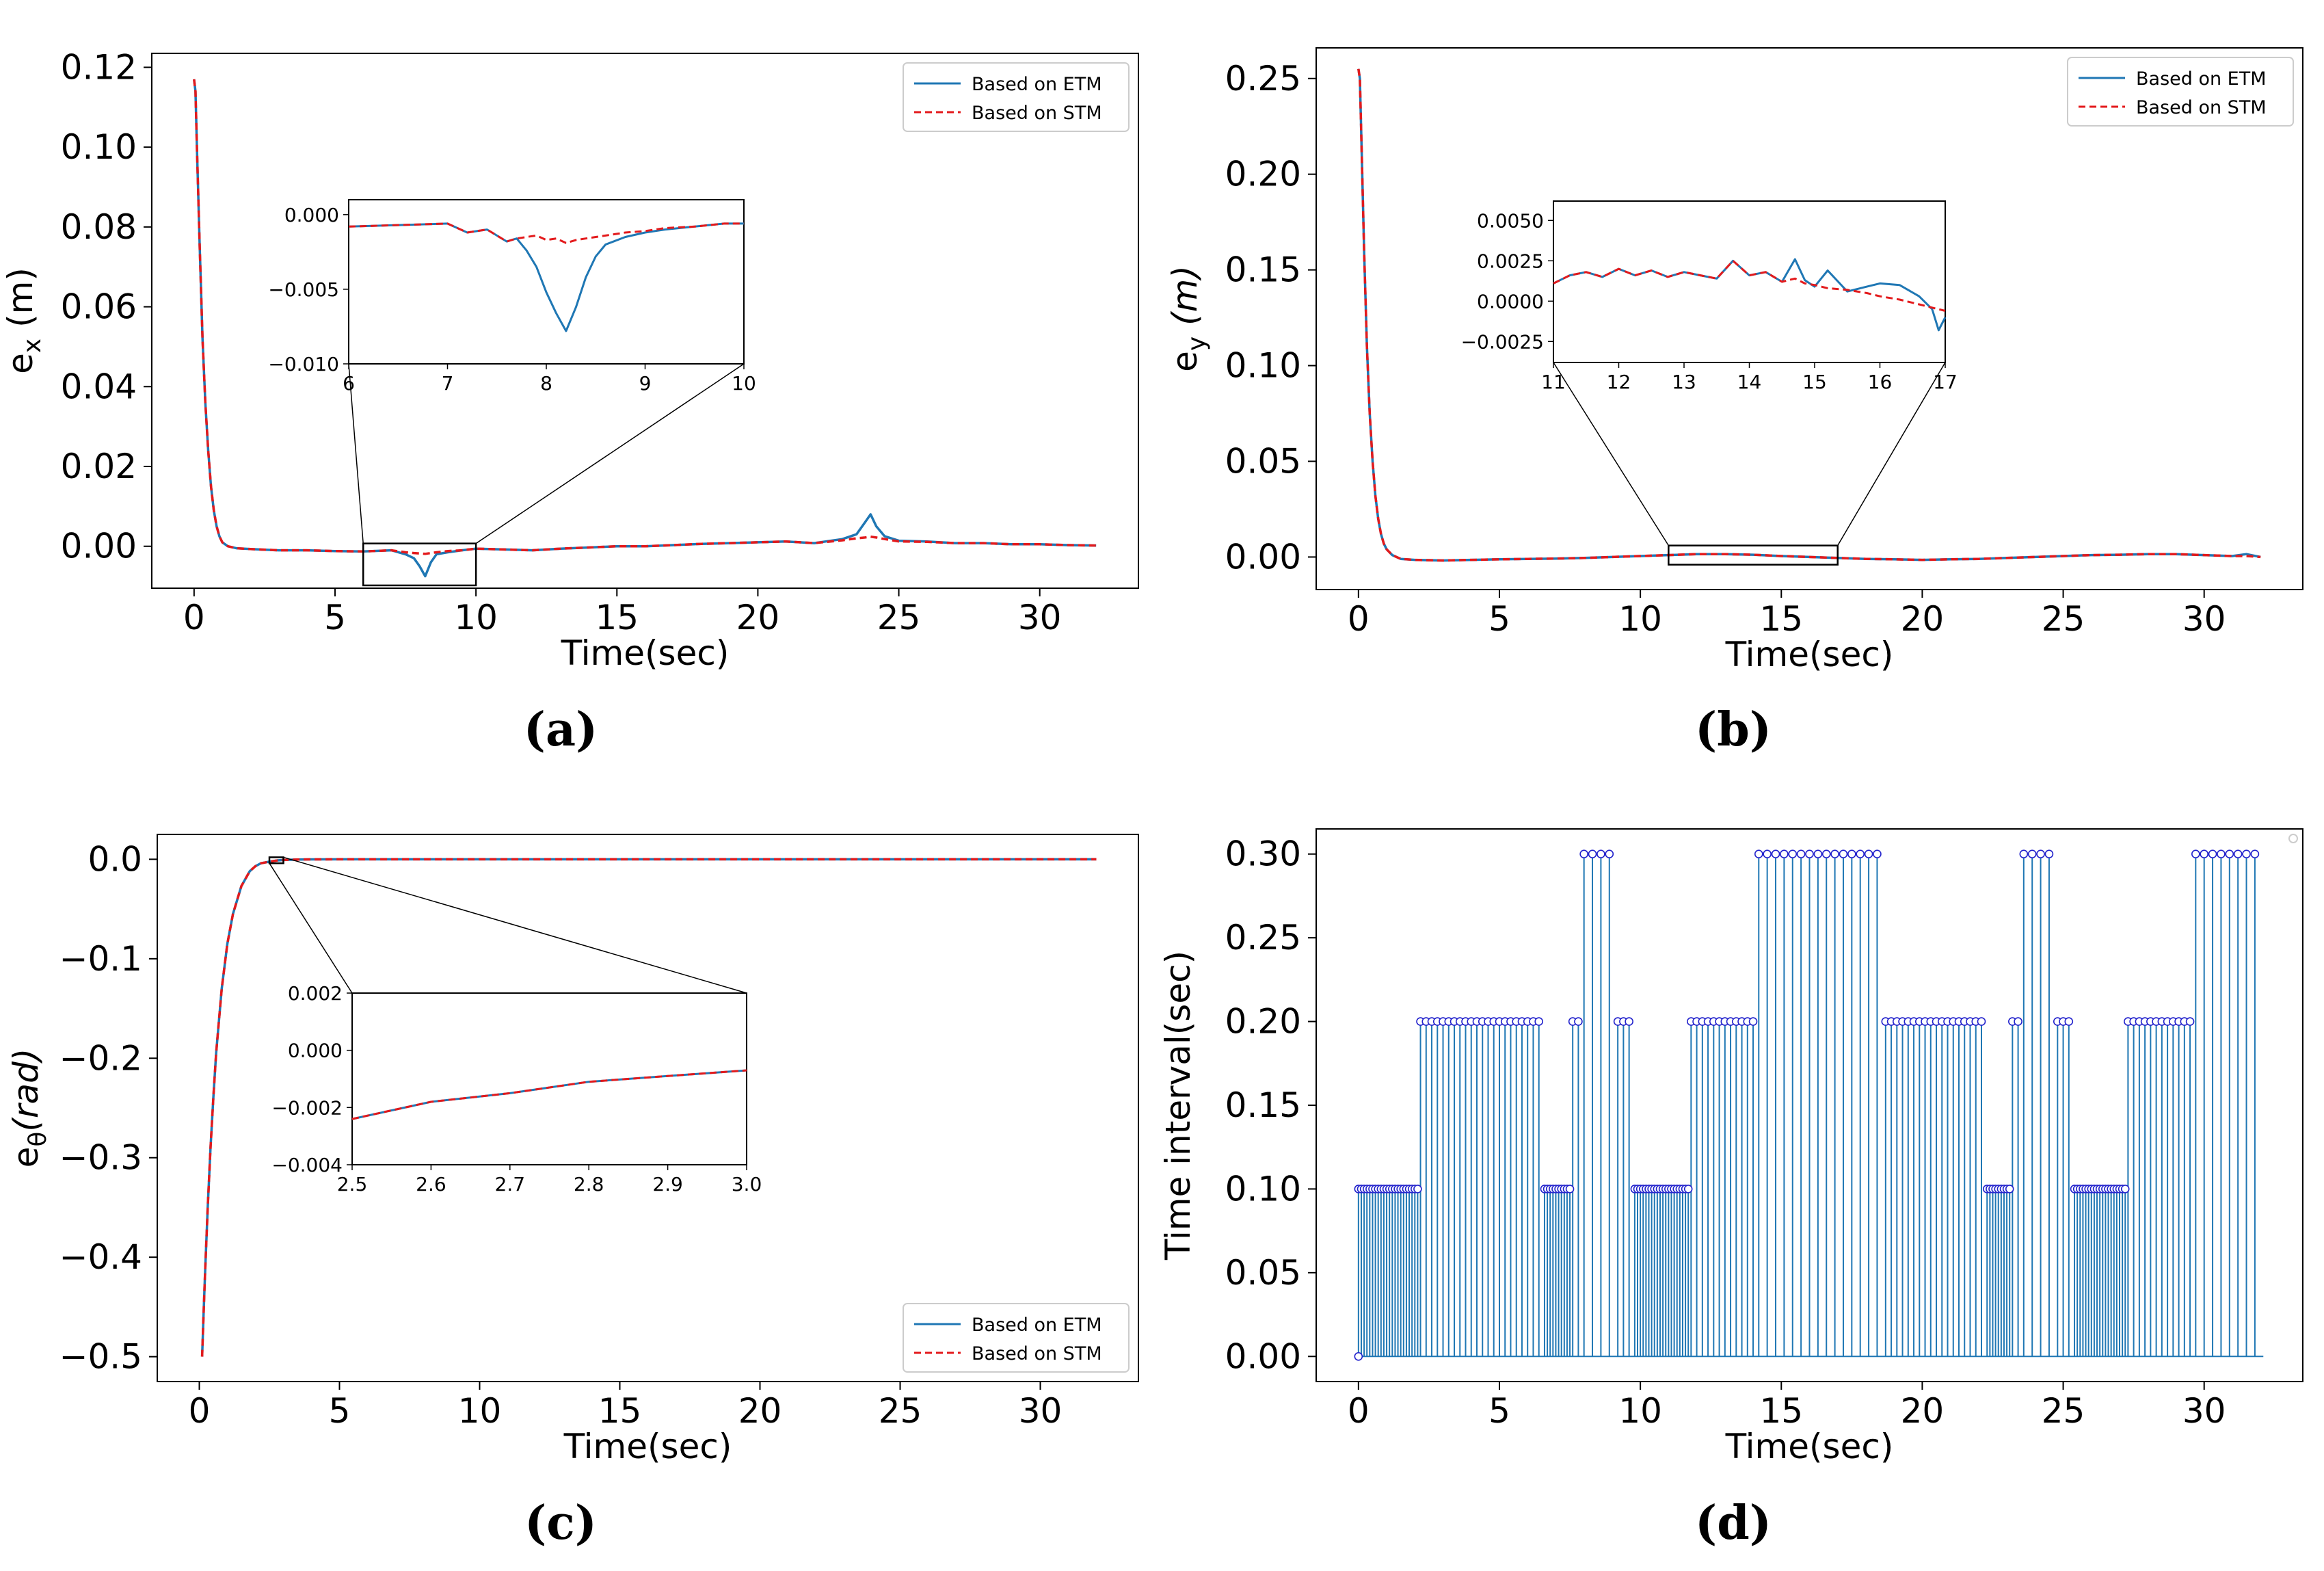 The width and height of the screenshot is (2324, 1571). I want to click on chart-c-legend-label: Based on STM, so click(1037, 1354).